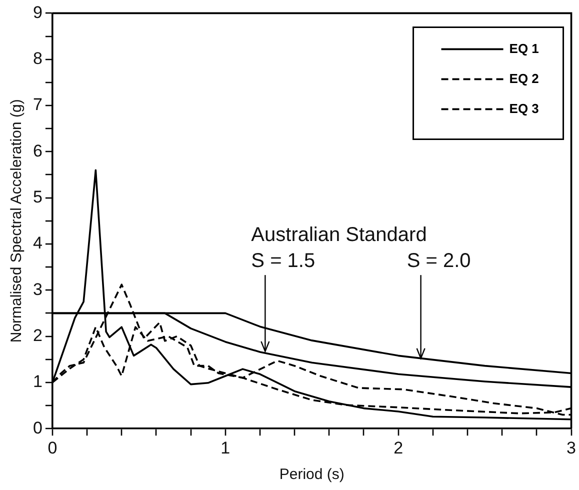  I want to click on y-tick-label: 6, so click(37, 150).